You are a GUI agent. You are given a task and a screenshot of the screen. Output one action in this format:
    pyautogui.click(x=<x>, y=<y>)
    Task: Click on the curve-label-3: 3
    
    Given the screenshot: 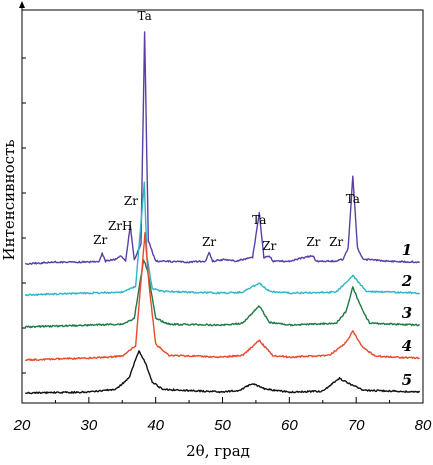 What is the action you would take?
    pyautogui.click(x=407, y=313)
    